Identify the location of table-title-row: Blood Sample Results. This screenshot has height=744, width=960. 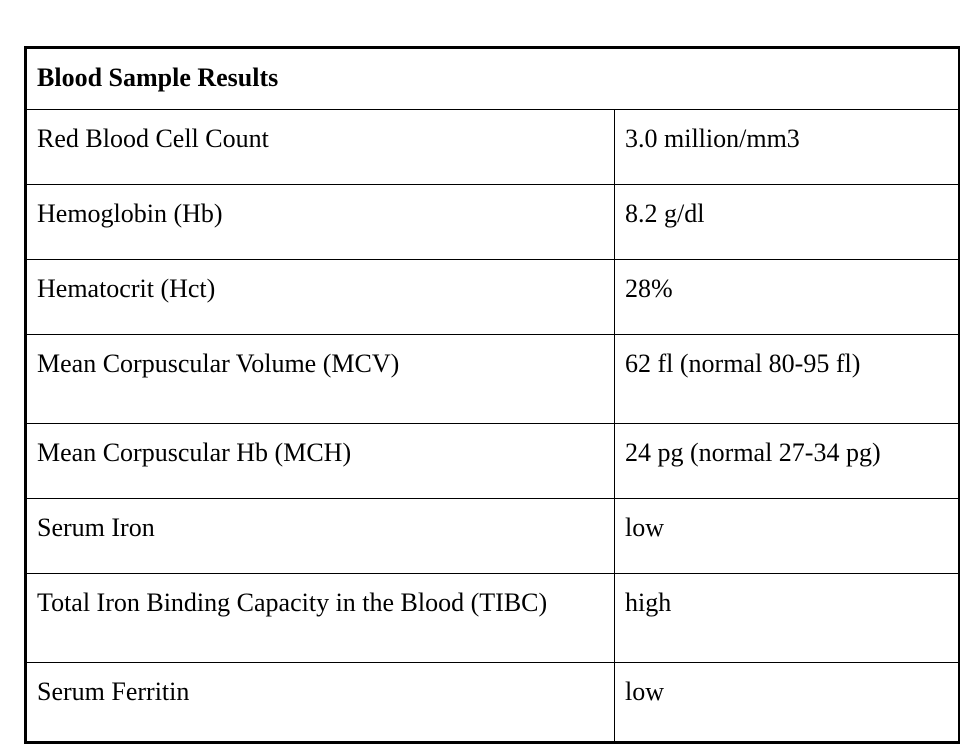
(492, 78).